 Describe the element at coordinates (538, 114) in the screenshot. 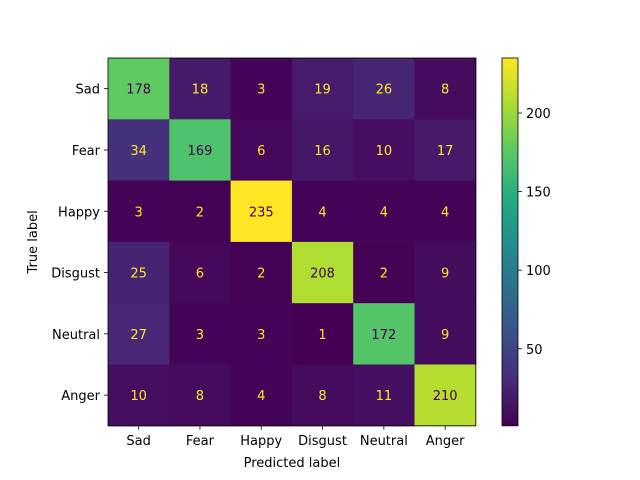

I see `colorbar-tick-label: 200` at that location.